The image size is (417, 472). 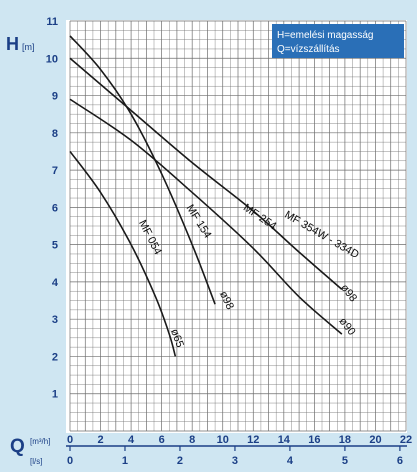 I want to click on y-tick-label: 6, so click(x=55, y=208).